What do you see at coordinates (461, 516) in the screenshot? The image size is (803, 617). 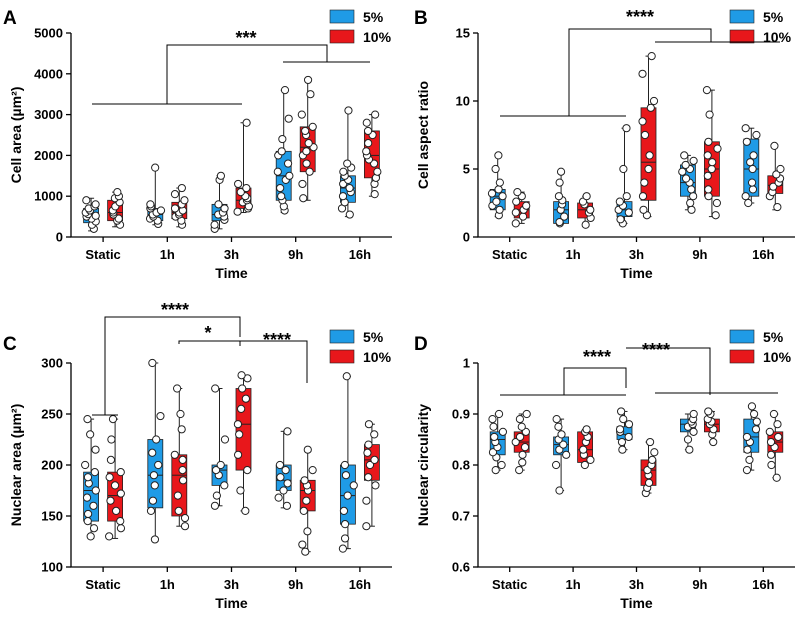 I see `y-tick-label: 0.7` at bounding box center [461, 516].